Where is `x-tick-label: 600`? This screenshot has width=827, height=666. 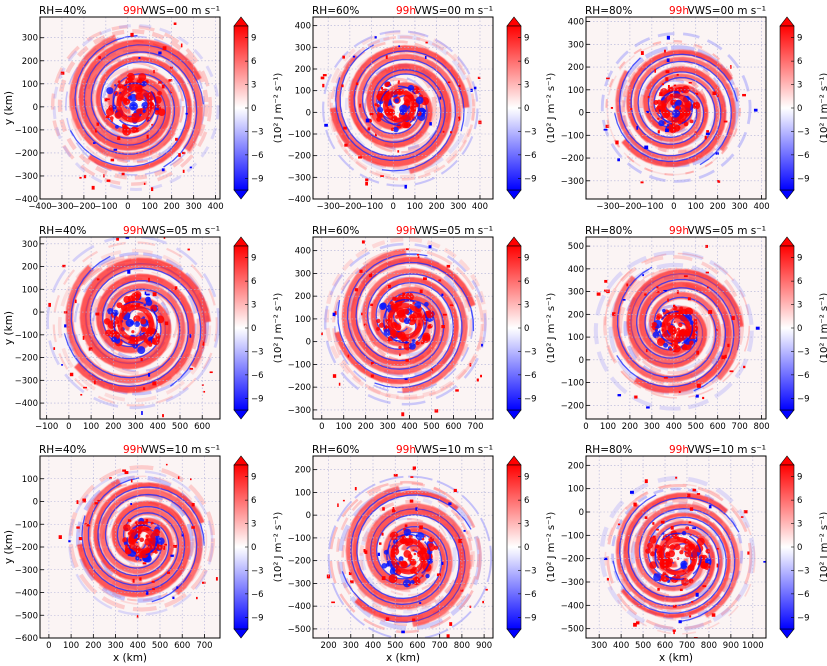
x-tick-label: 600 is located at coordinates (202, 427).